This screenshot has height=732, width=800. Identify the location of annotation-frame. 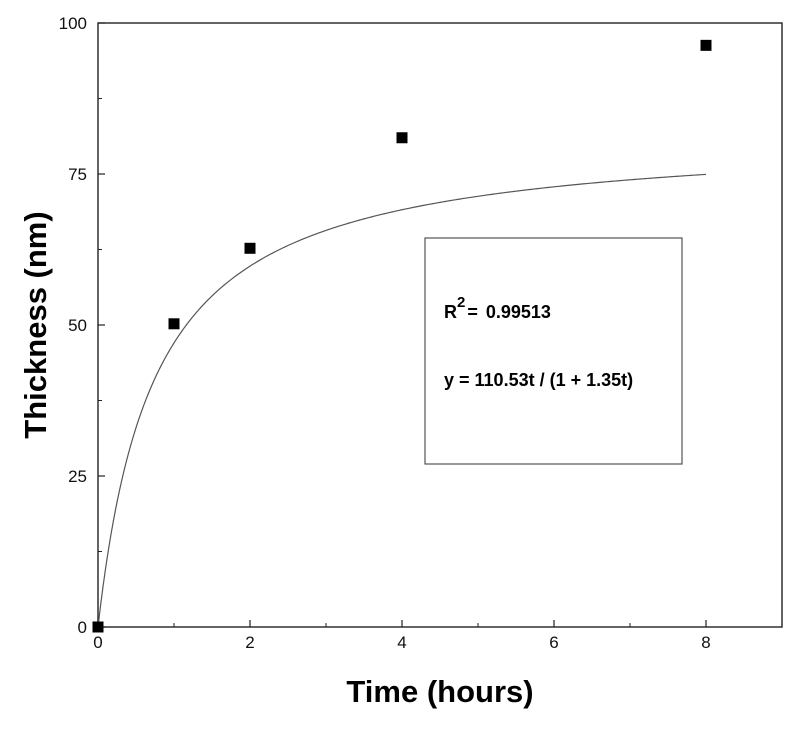
(553, 351).